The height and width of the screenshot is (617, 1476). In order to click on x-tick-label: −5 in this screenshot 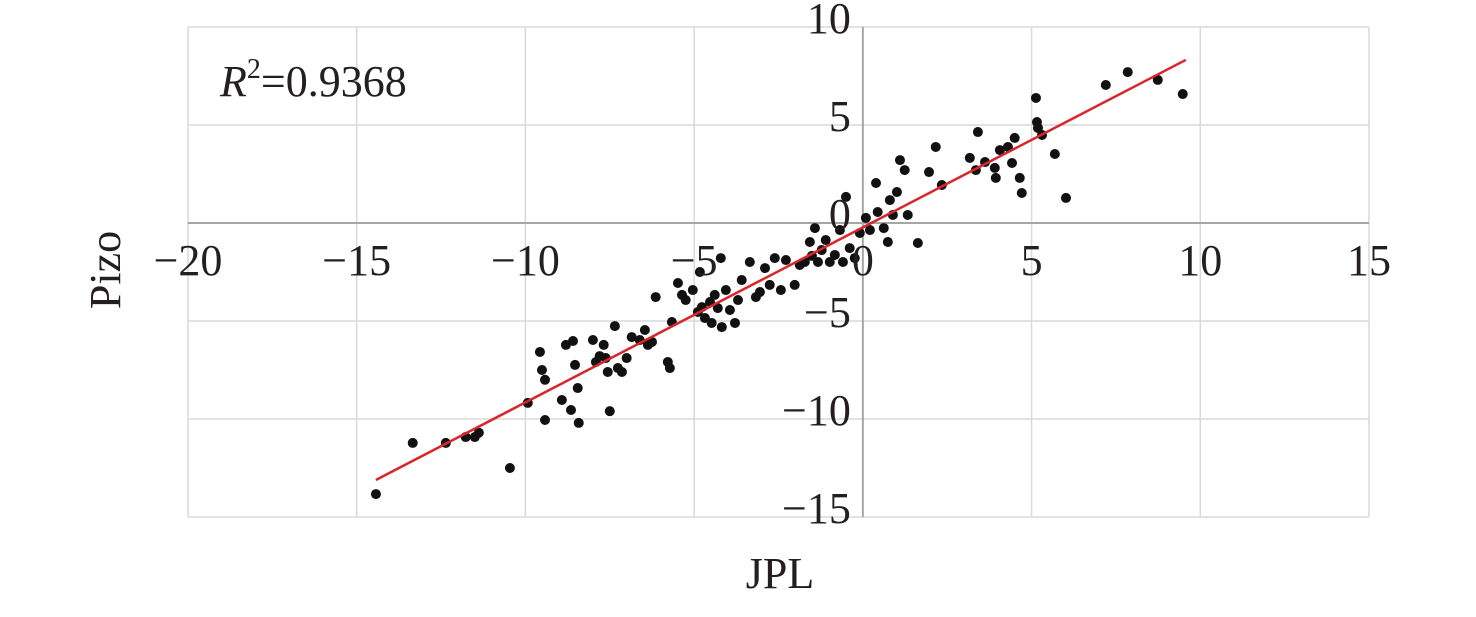, I will do `click(694, 260)`.